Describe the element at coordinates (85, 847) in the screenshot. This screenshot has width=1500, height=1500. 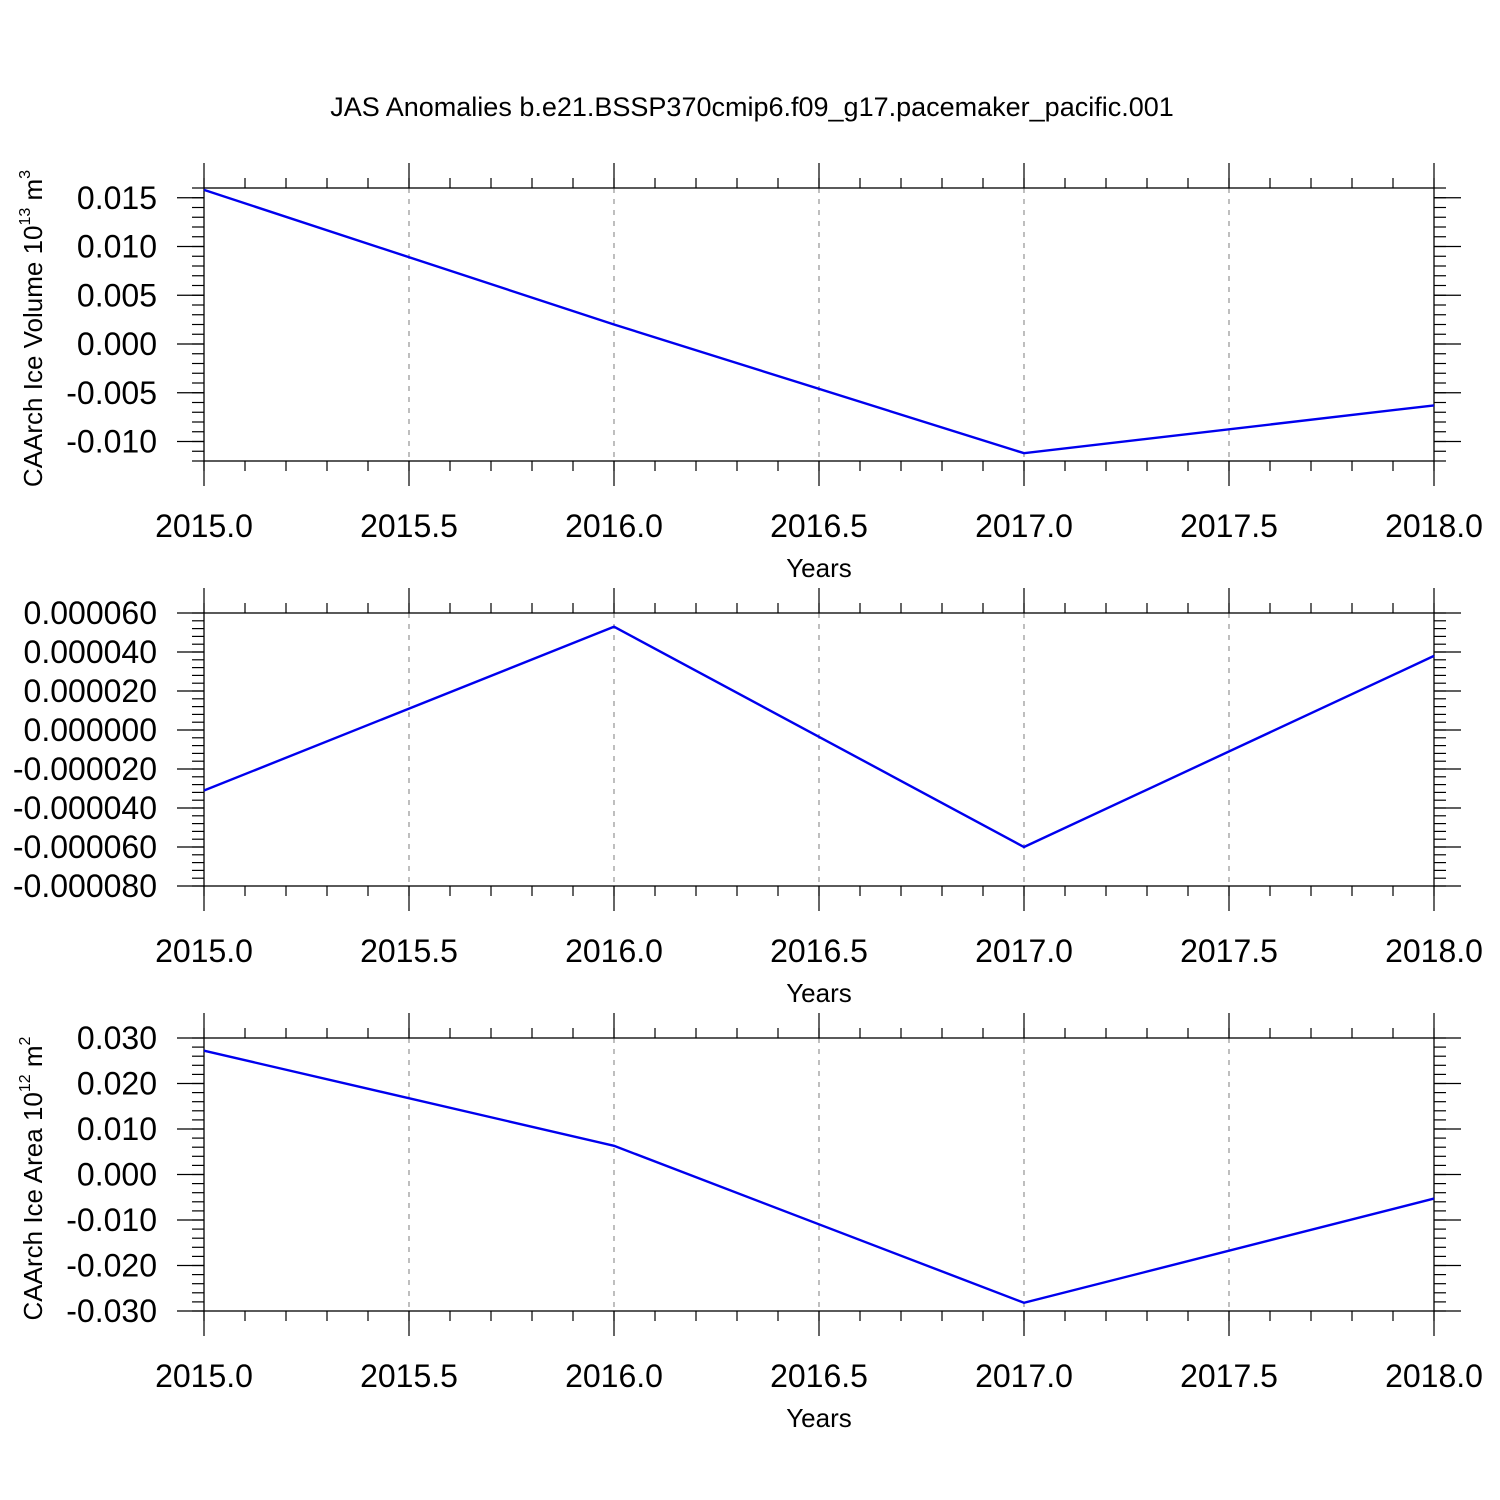
I see `y-tick-label: -0.000060` at that location.